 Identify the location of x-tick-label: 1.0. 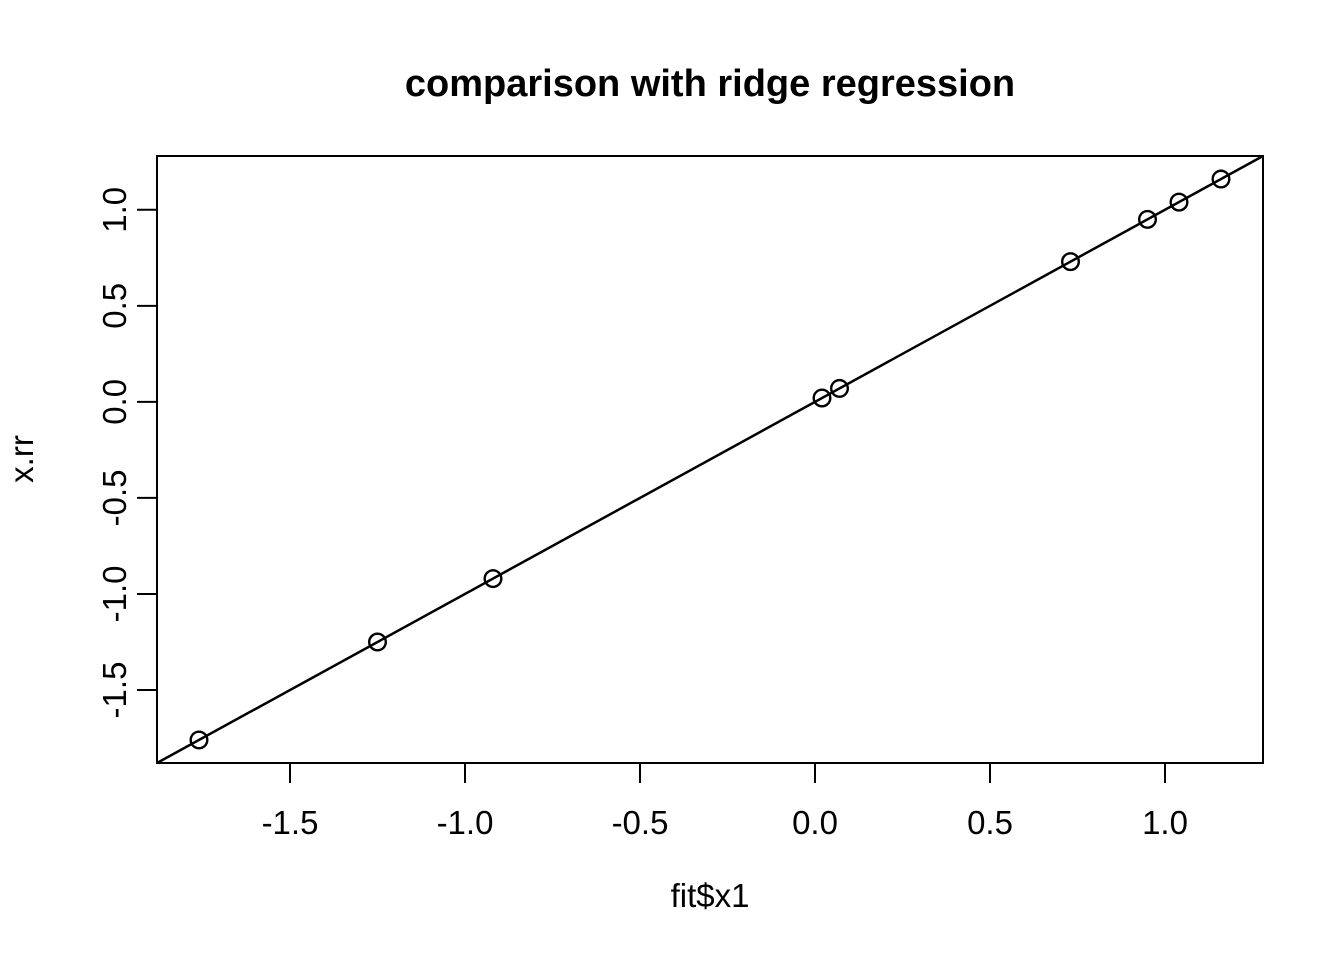
(1165, 822).